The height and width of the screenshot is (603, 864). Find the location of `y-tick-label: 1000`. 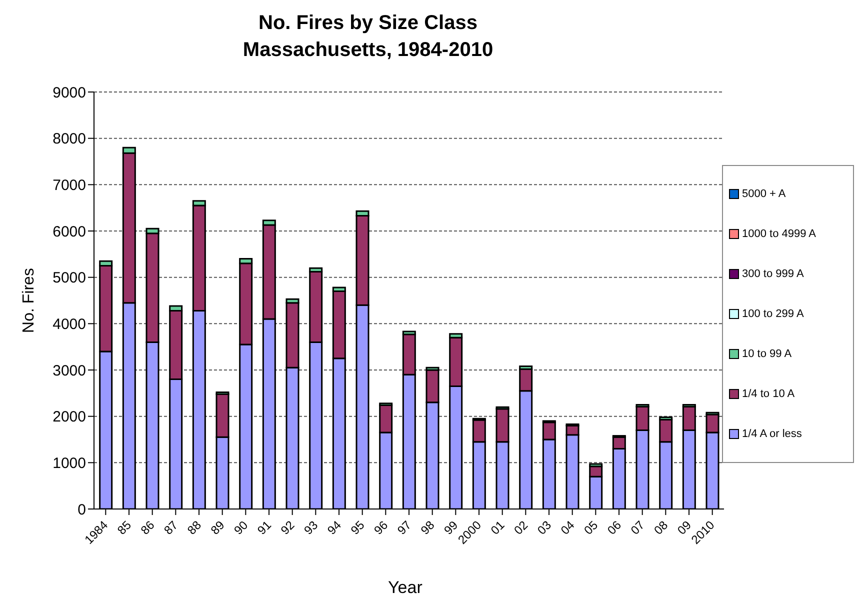

y-tick-label: 1000 is located at coordinates (69, 463).